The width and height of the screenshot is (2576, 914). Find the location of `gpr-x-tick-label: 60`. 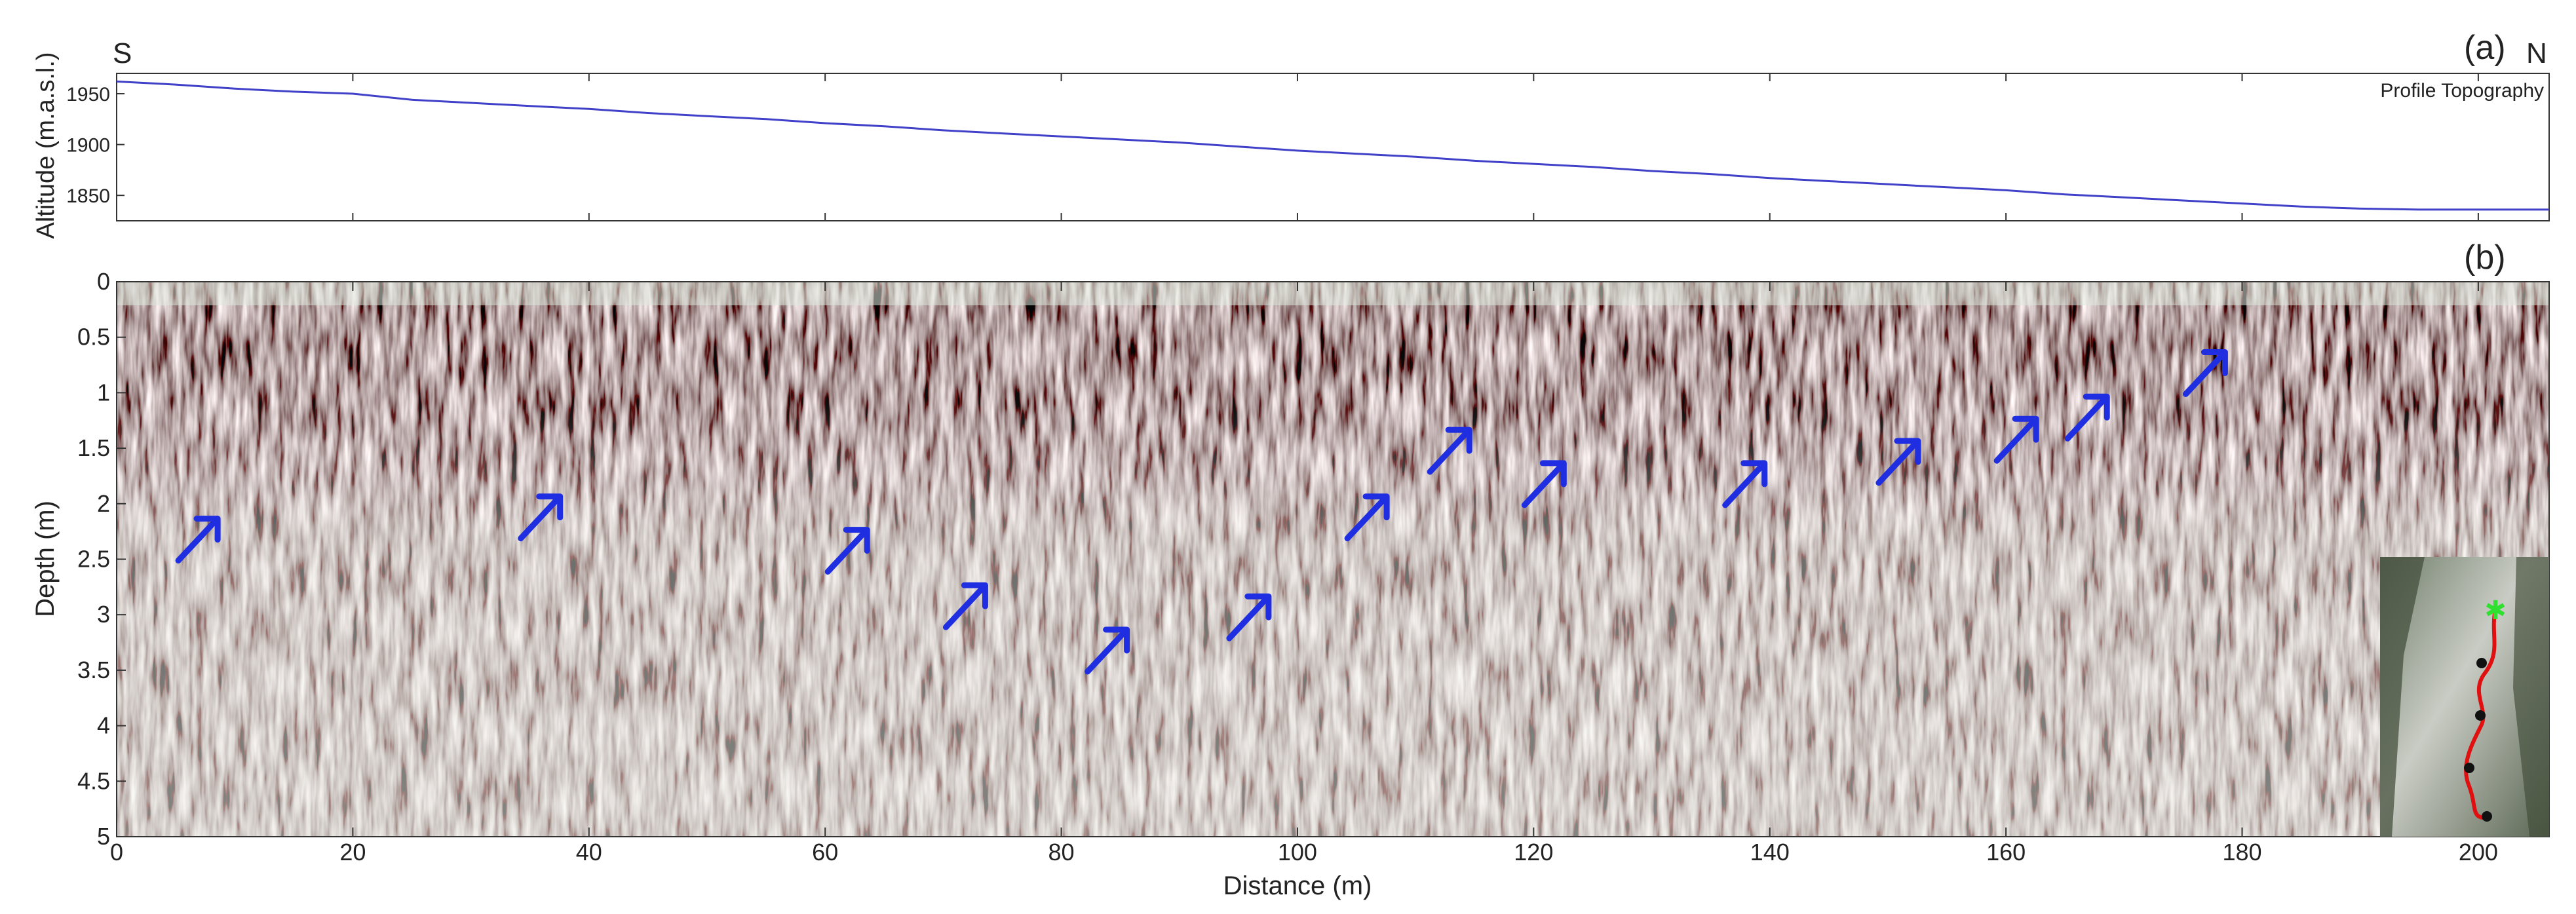

gpr-x-tick-label: 60 is located at coordinates (825, 853).